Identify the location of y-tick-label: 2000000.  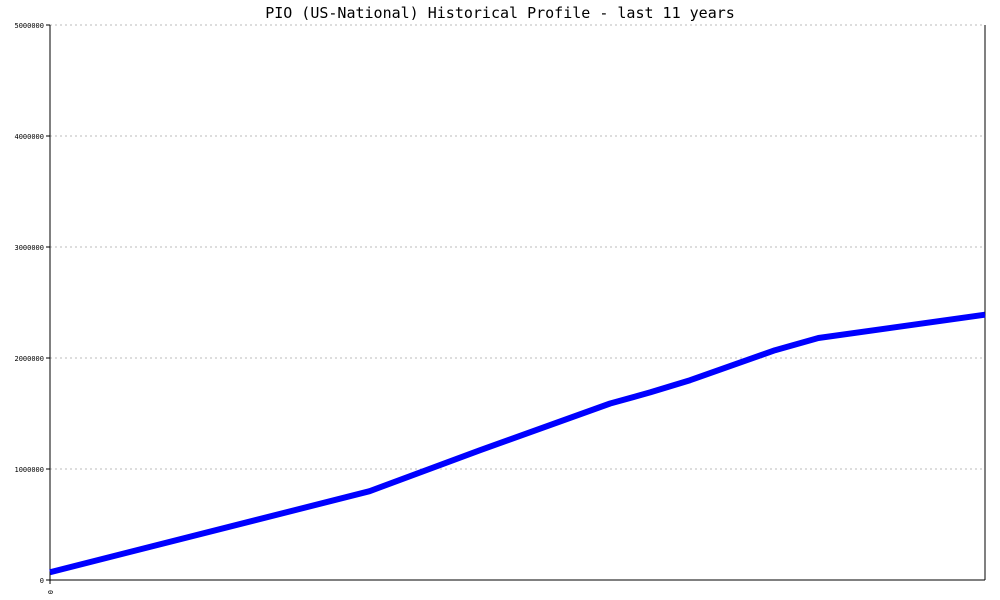
(29, 359).